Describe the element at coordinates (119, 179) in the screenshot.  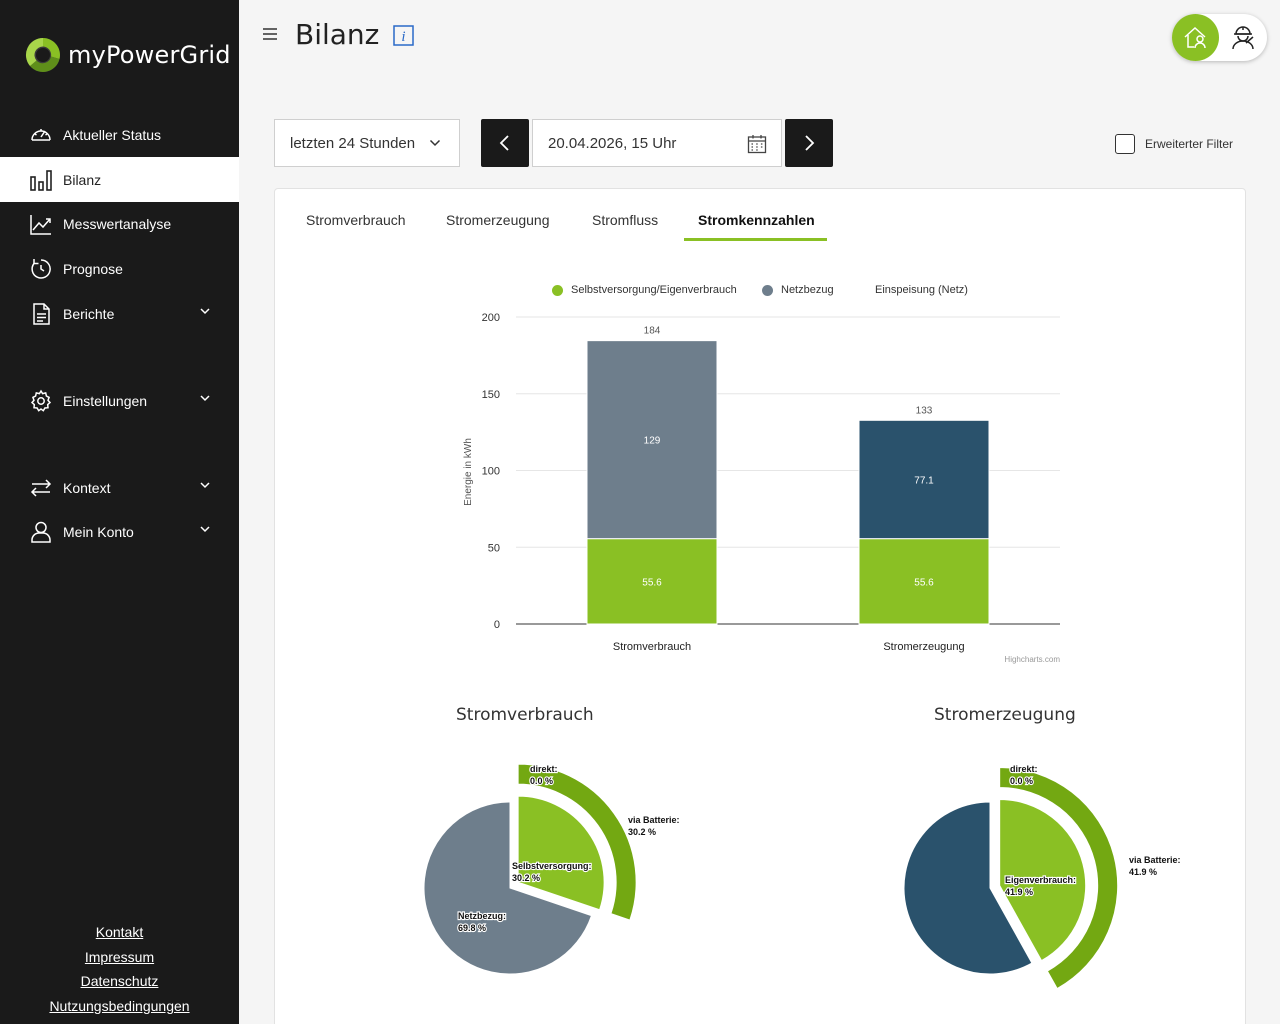
I see `sidebar-item-bilanz: Bilanz` at that location.